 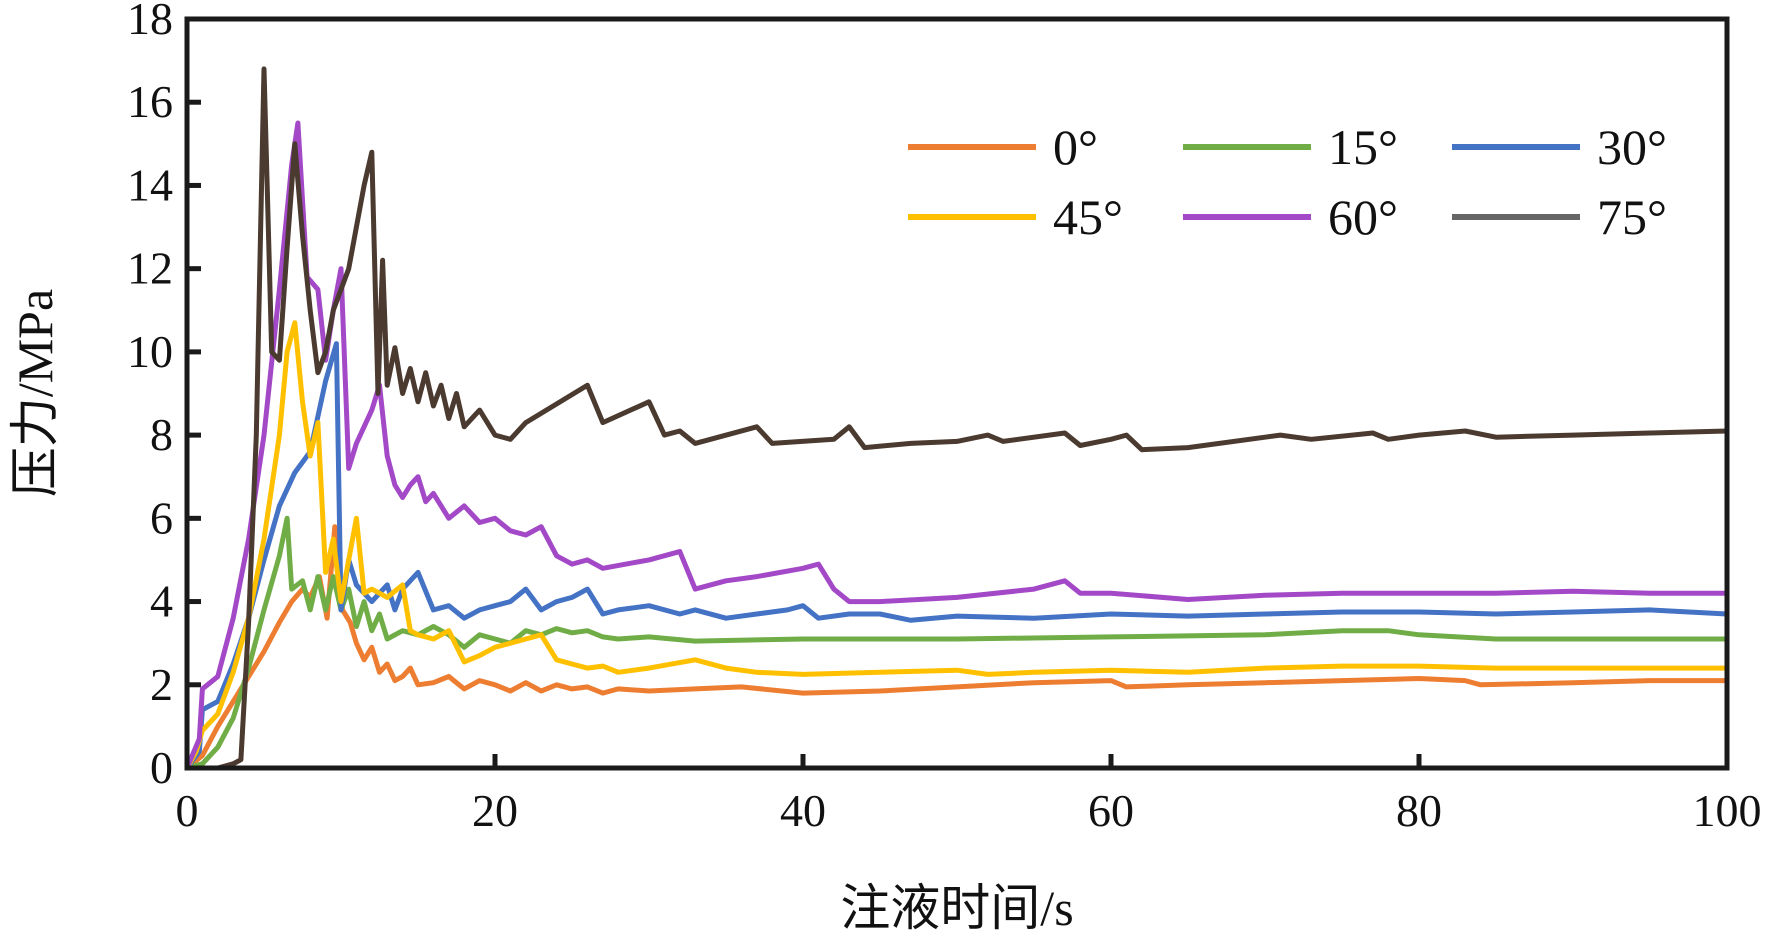 What do you see at coordinates (161, 517) in the screenshot?
I see `y-tick-label-3: 6` at bounding box center [161, 517].